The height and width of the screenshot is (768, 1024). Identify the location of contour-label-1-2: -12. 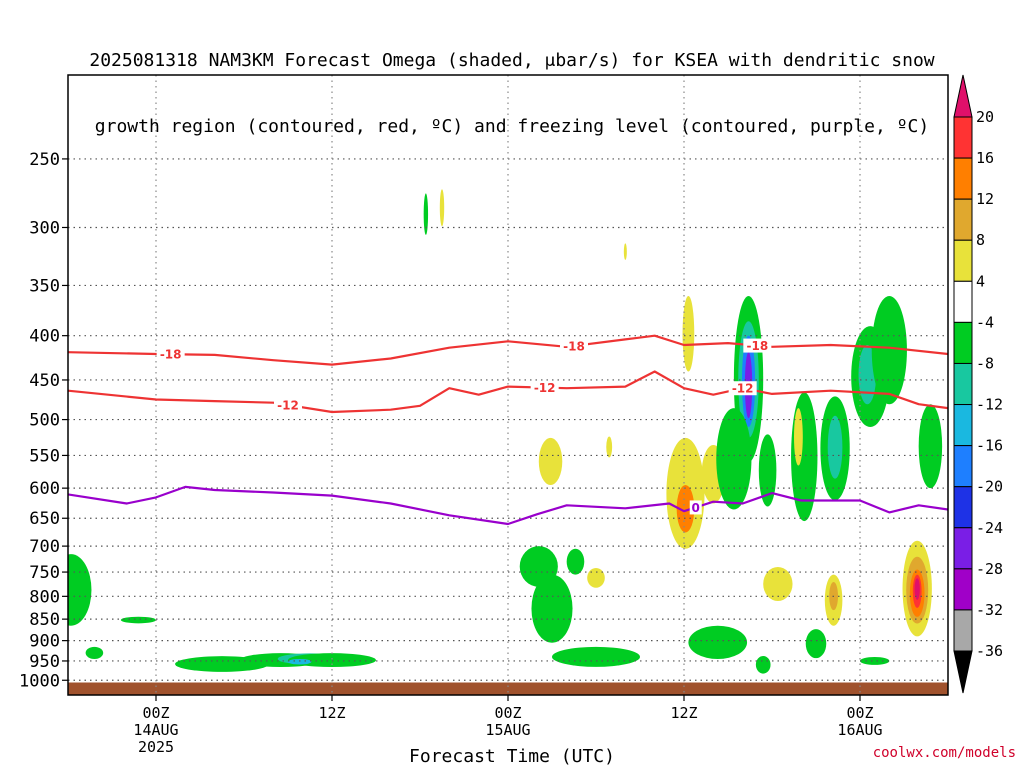
(743, 389).